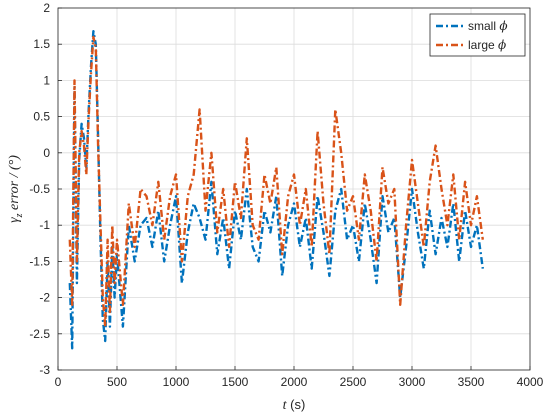 This screenshot has width=550, height=414. Describe the element at coordinates (44, 298) in the screenshot. I see `y-tick-label: -2` at that location.